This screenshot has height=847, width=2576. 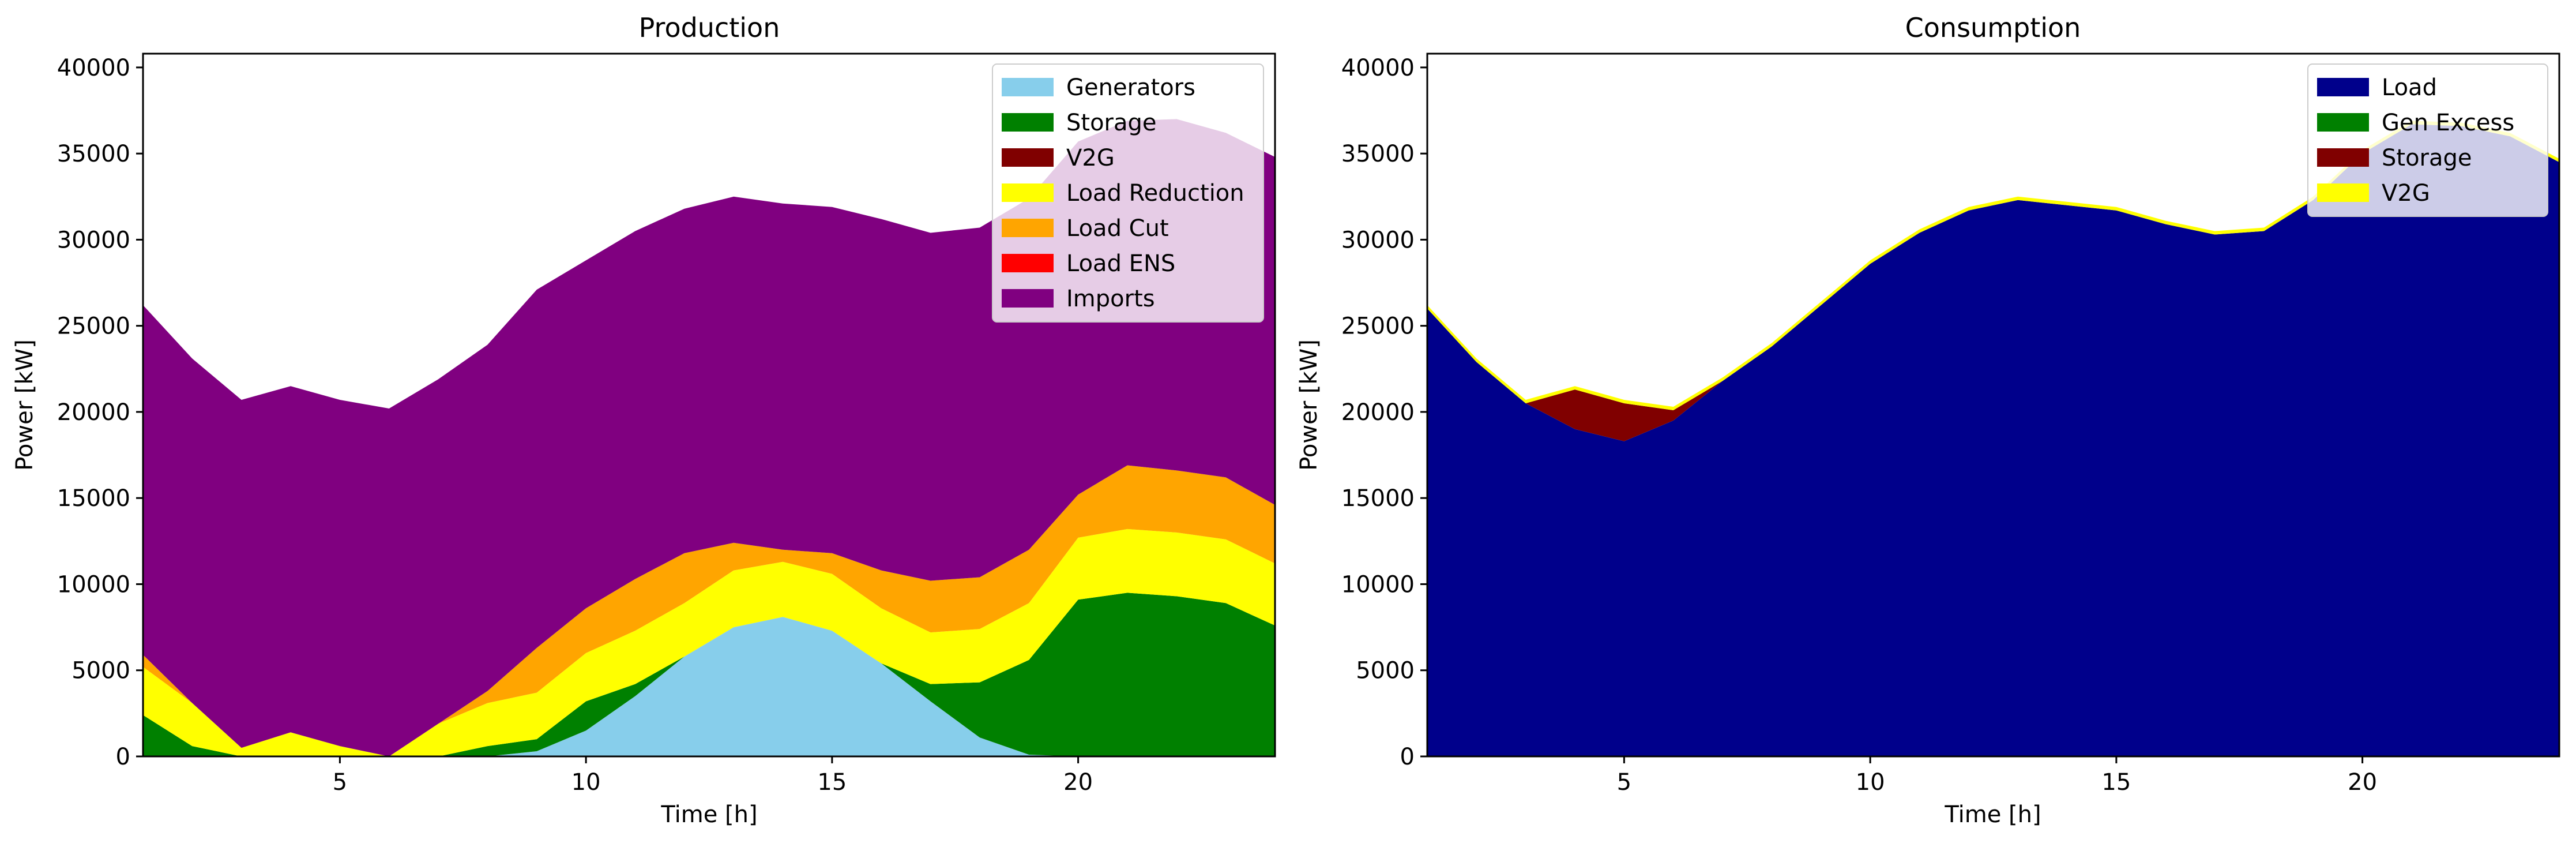 I want to click on legend-swatch-load, so click(x=2343, y=87).